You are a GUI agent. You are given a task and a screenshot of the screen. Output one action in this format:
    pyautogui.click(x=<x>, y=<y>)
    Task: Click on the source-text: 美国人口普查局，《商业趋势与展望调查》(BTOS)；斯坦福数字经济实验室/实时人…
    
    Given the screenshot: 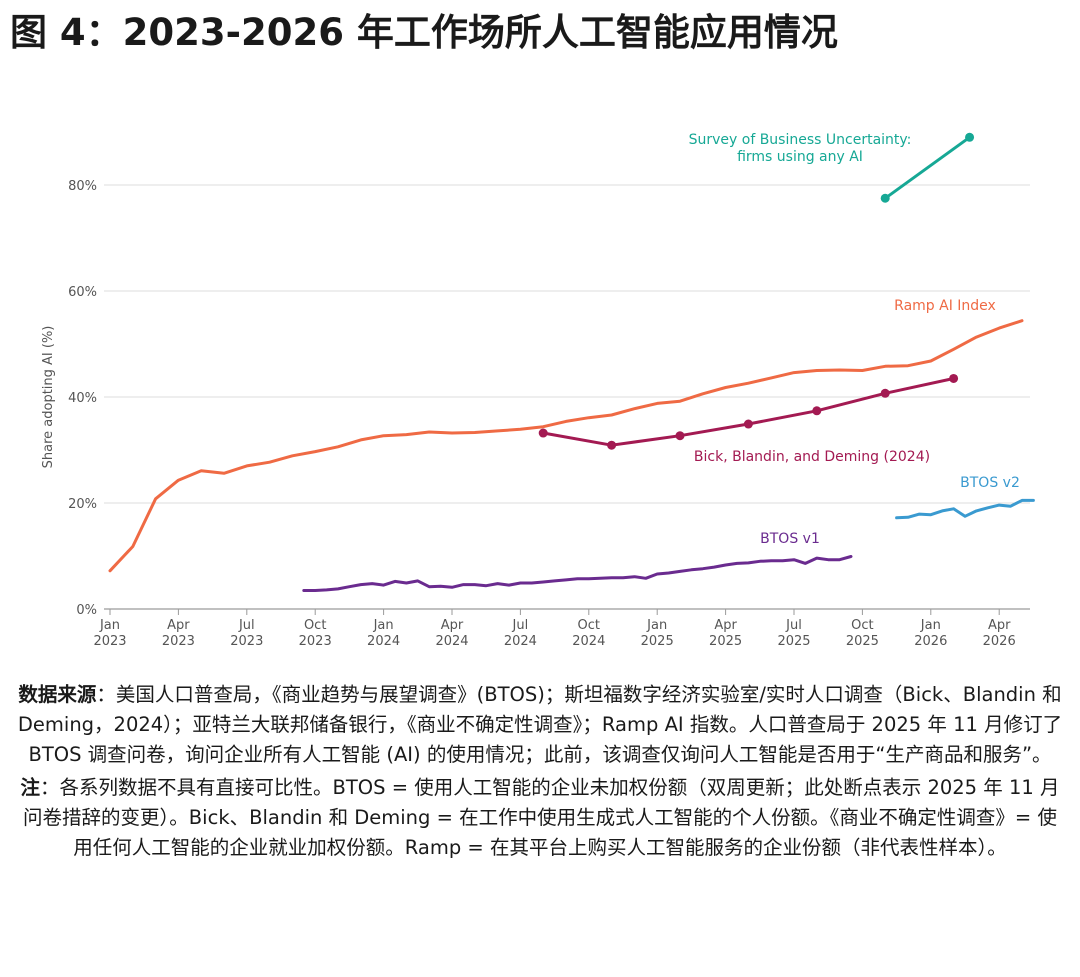 What is the action you would take?
    pyautogui.click(x=540, y=724)
    